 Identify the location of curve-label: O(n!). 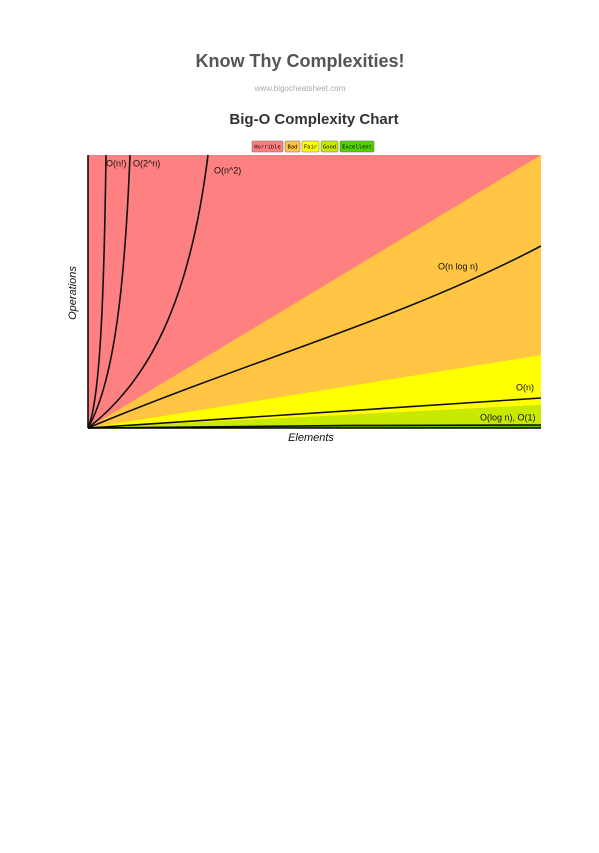
(116, 163).